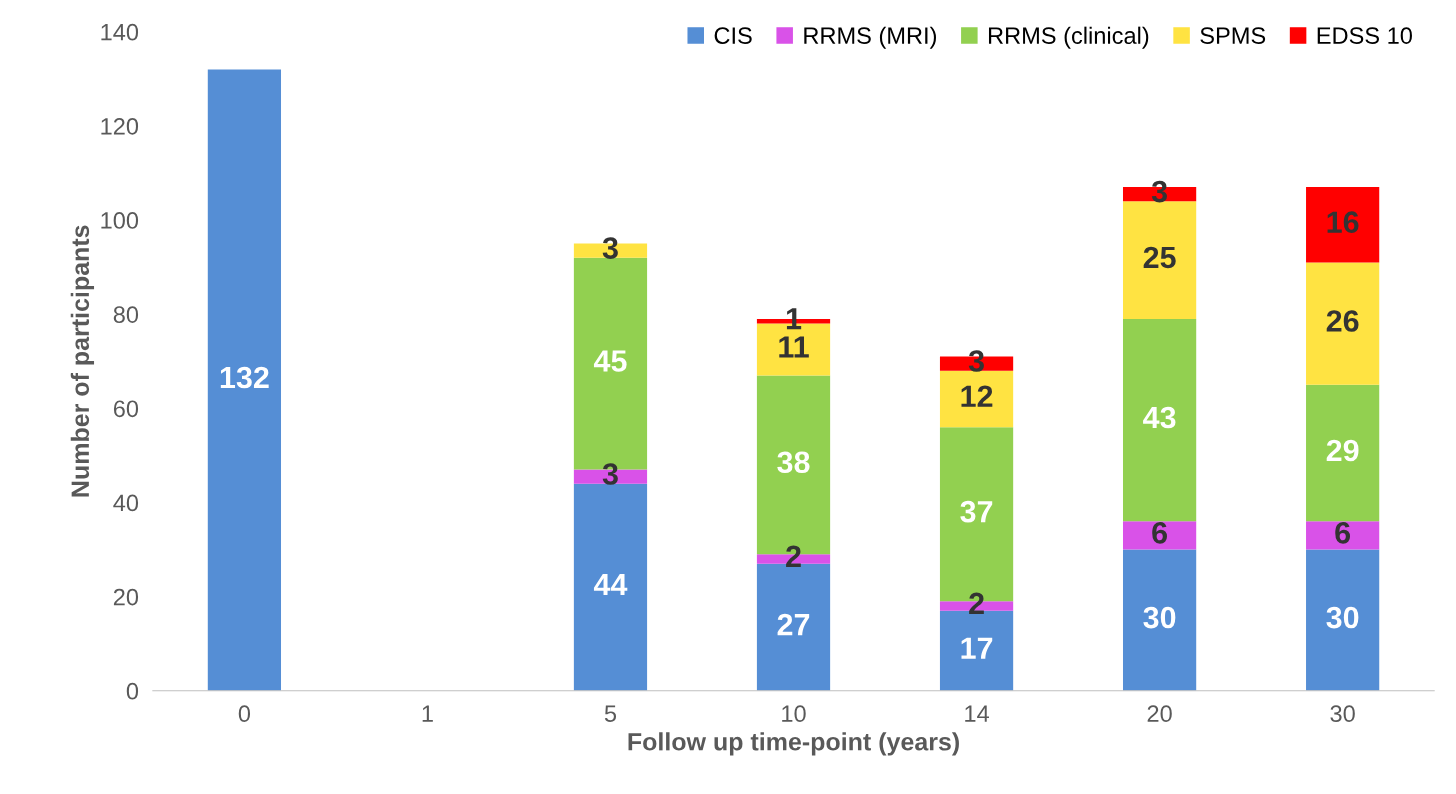 The width and height of the screenshot is (1456, 794). Describe the element at coordinates (794, 347) in the screenshot. I see `data-label: 11` at that location.